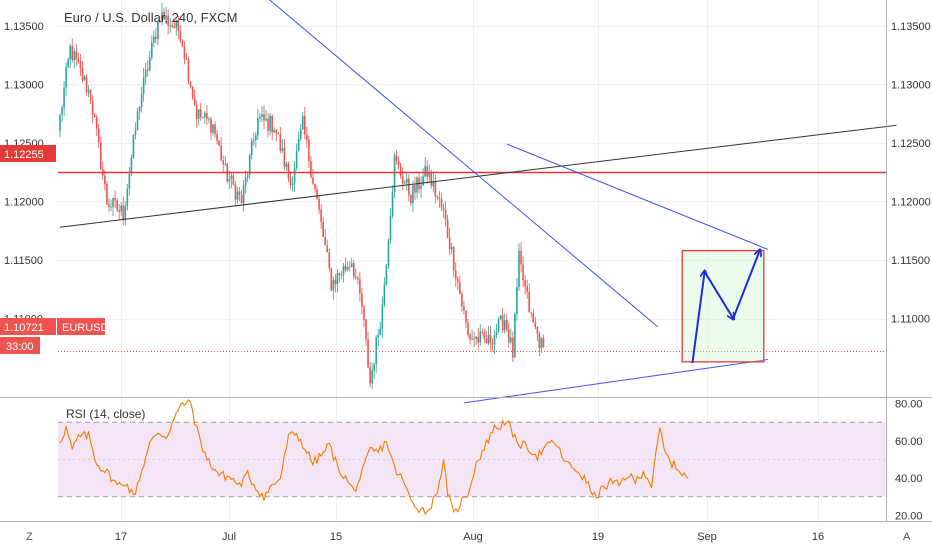 The width and height of the screenshot is (932, 555). What do you see at coordinates (24, 85) in the screenshot?
I see `left-price-label: 1.13000` at bounding box center [24, 85].